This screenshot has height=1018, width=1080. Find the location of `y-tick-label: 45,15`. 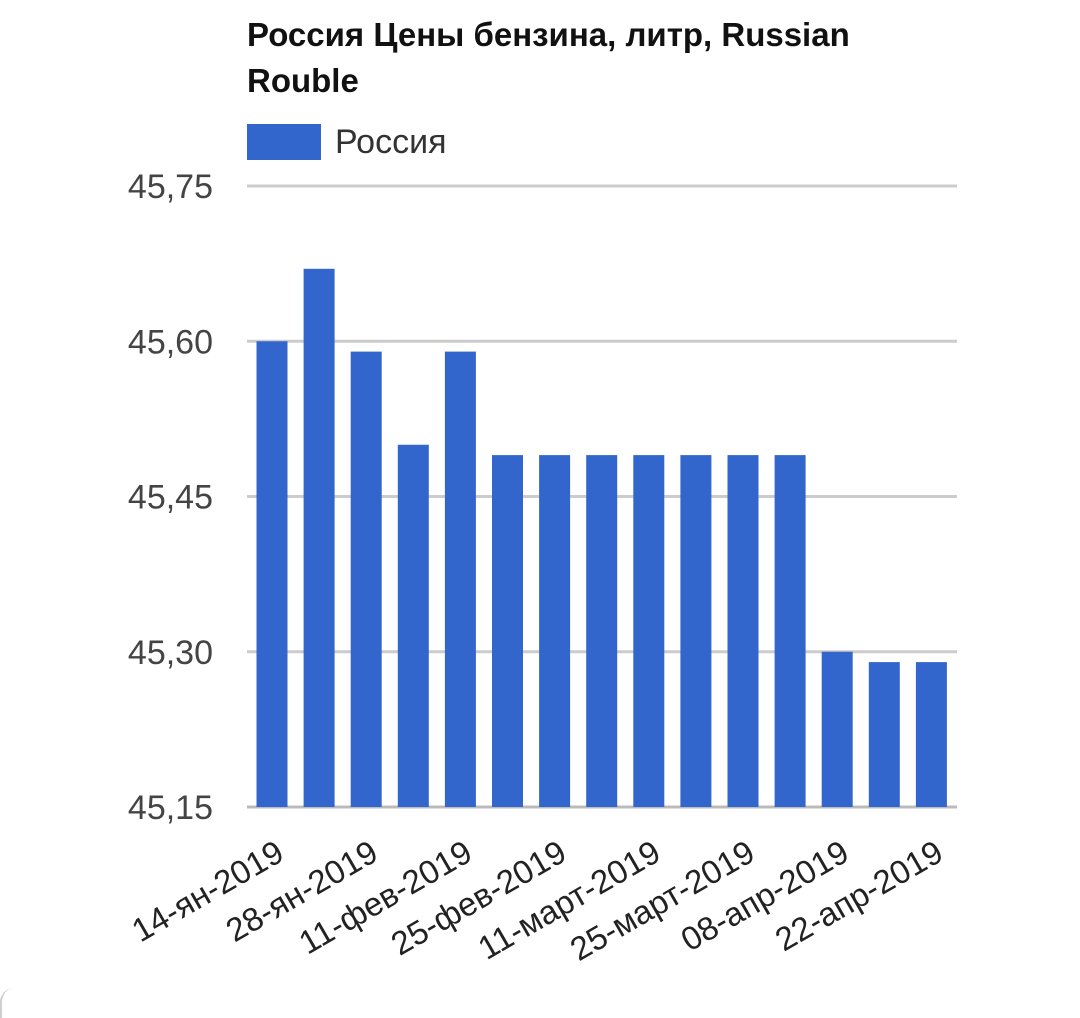

y-tick-label: 45,15 is located at coordinates (170, 808).